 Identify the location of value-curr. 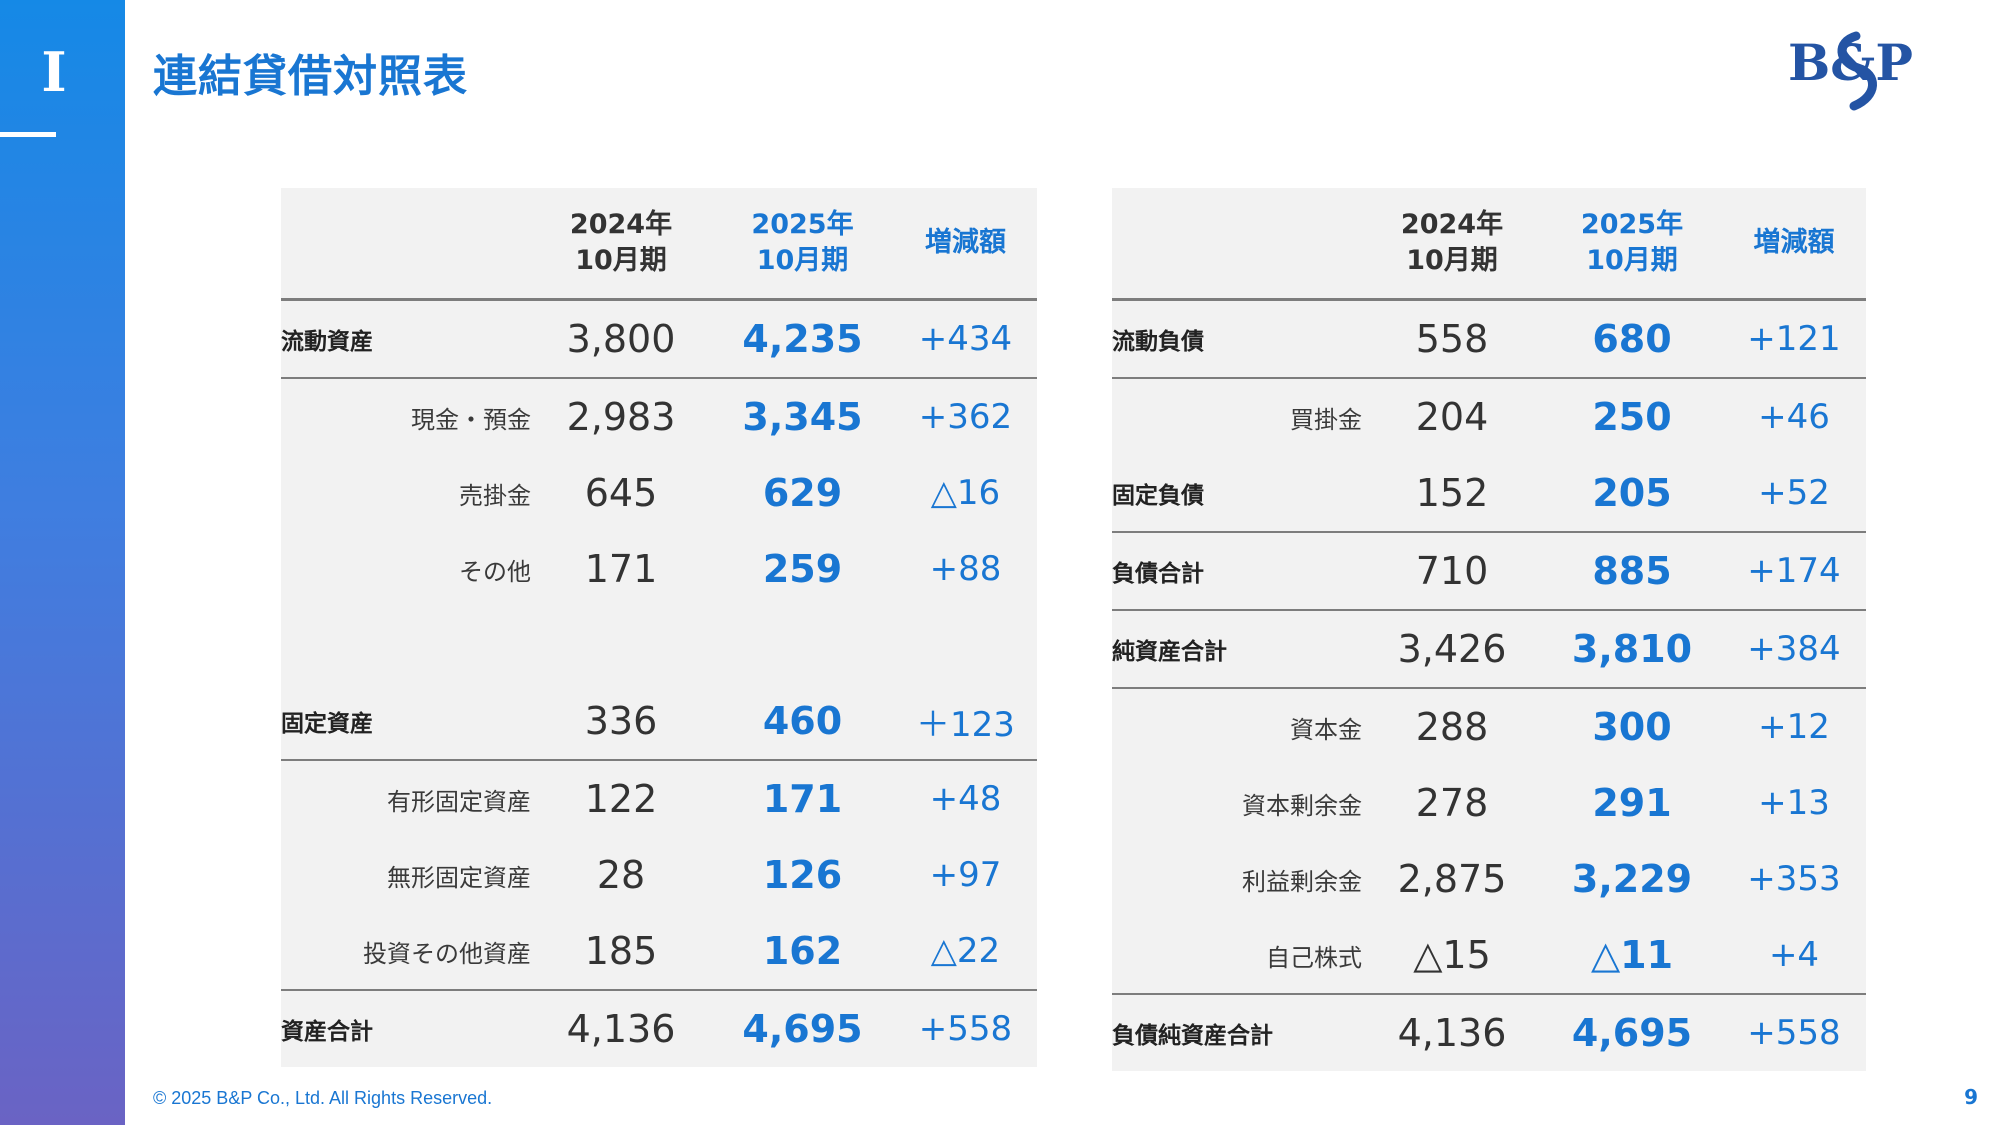
(802, 645).